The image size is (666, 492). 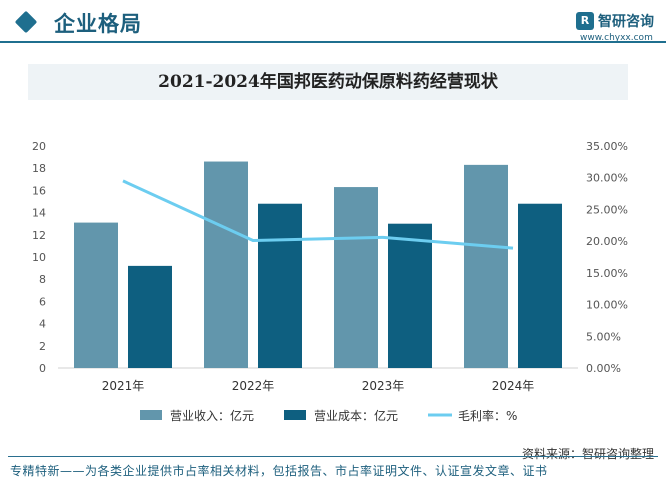 What do you see at coordinates (487, 415) in the screenshot?
I see `legend-label: 毛利率：%` at bounding box center [487, 415].